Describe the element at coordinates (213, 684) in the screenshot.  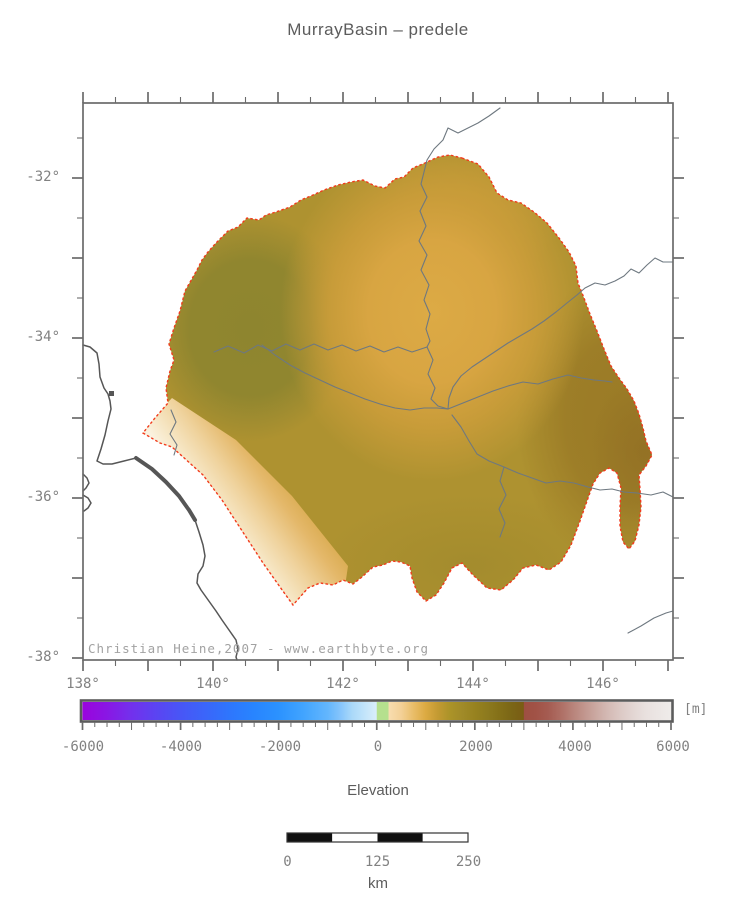
I see `x-tick-label-140: 140°` at that location.